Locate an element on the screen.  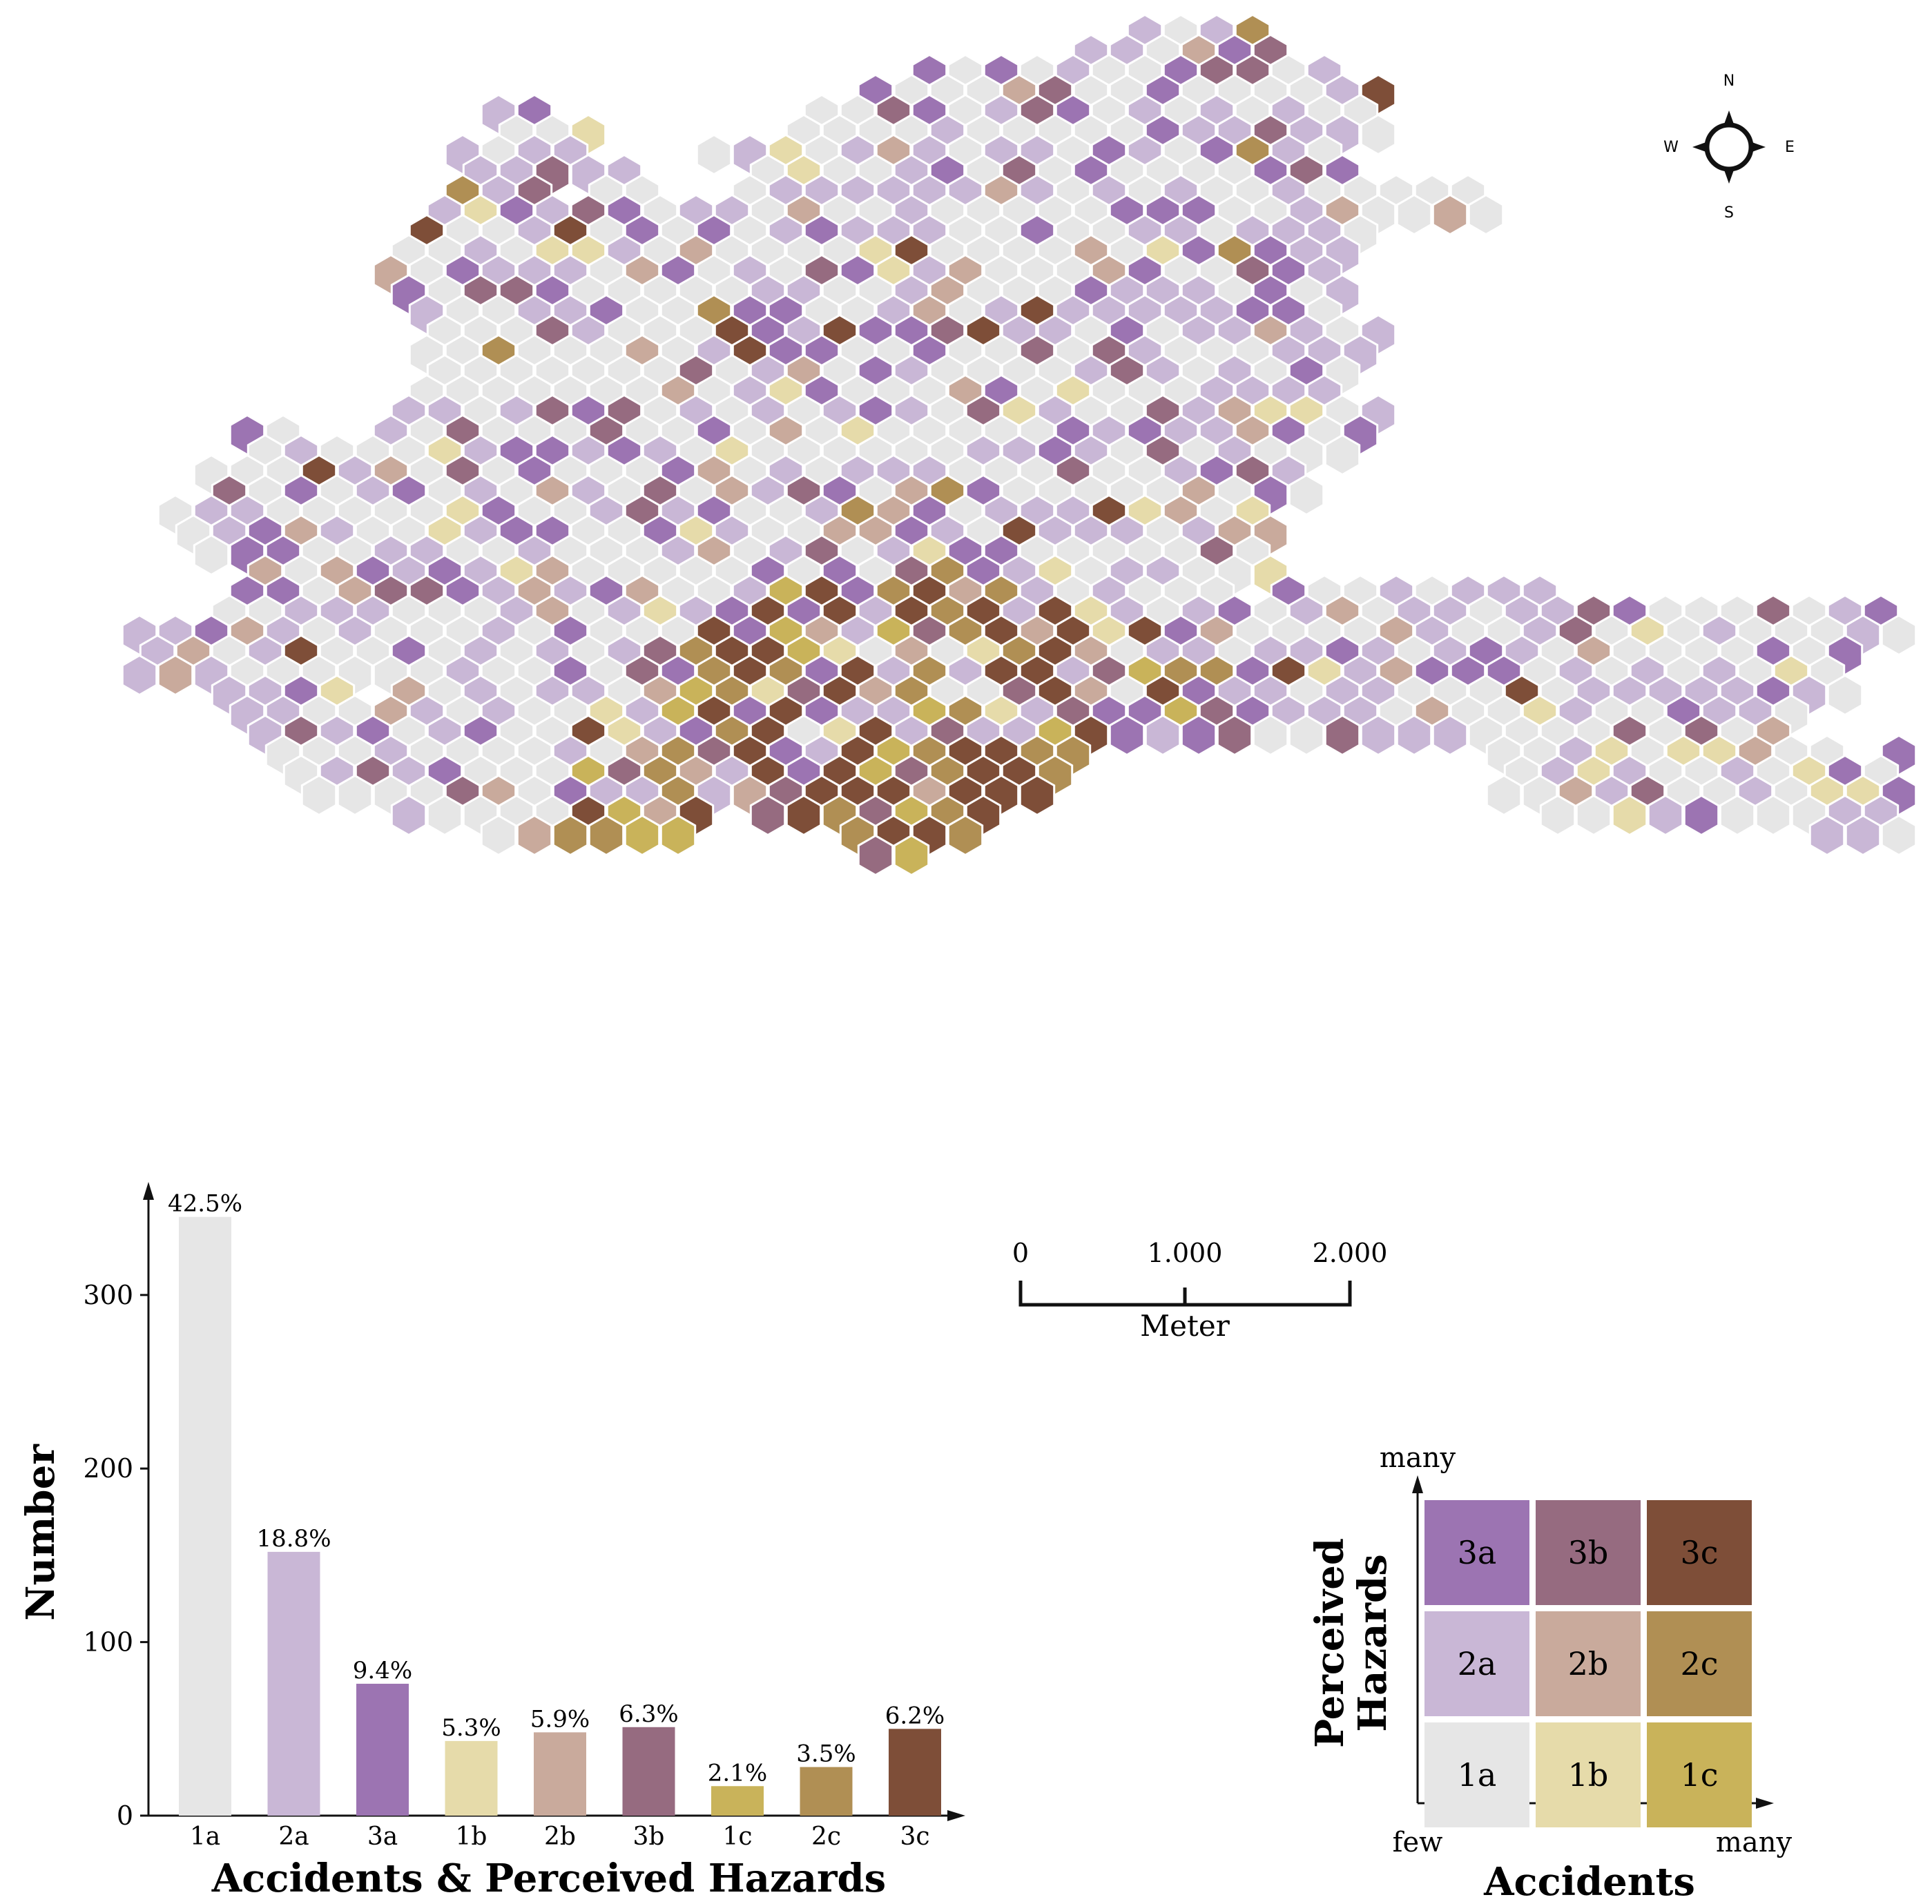
y-tick-label: 100 is located at coordinates (108, 1642).